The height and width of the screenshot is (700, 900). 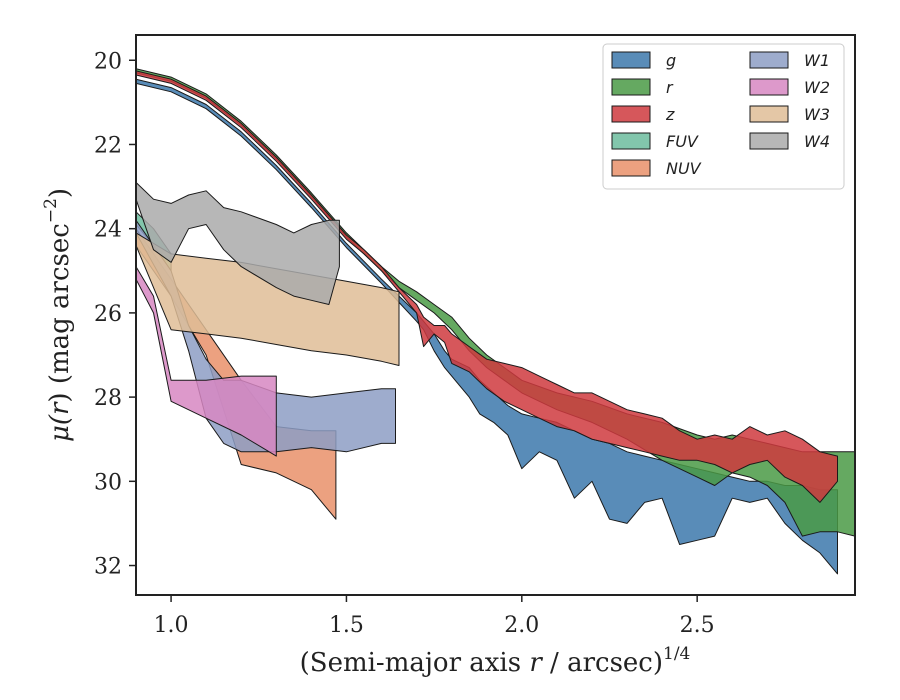 What do you see at coordinates (817, 87) in the screenshot?
I see `legend-label-w2: W2` at bounding box center [817, 87].